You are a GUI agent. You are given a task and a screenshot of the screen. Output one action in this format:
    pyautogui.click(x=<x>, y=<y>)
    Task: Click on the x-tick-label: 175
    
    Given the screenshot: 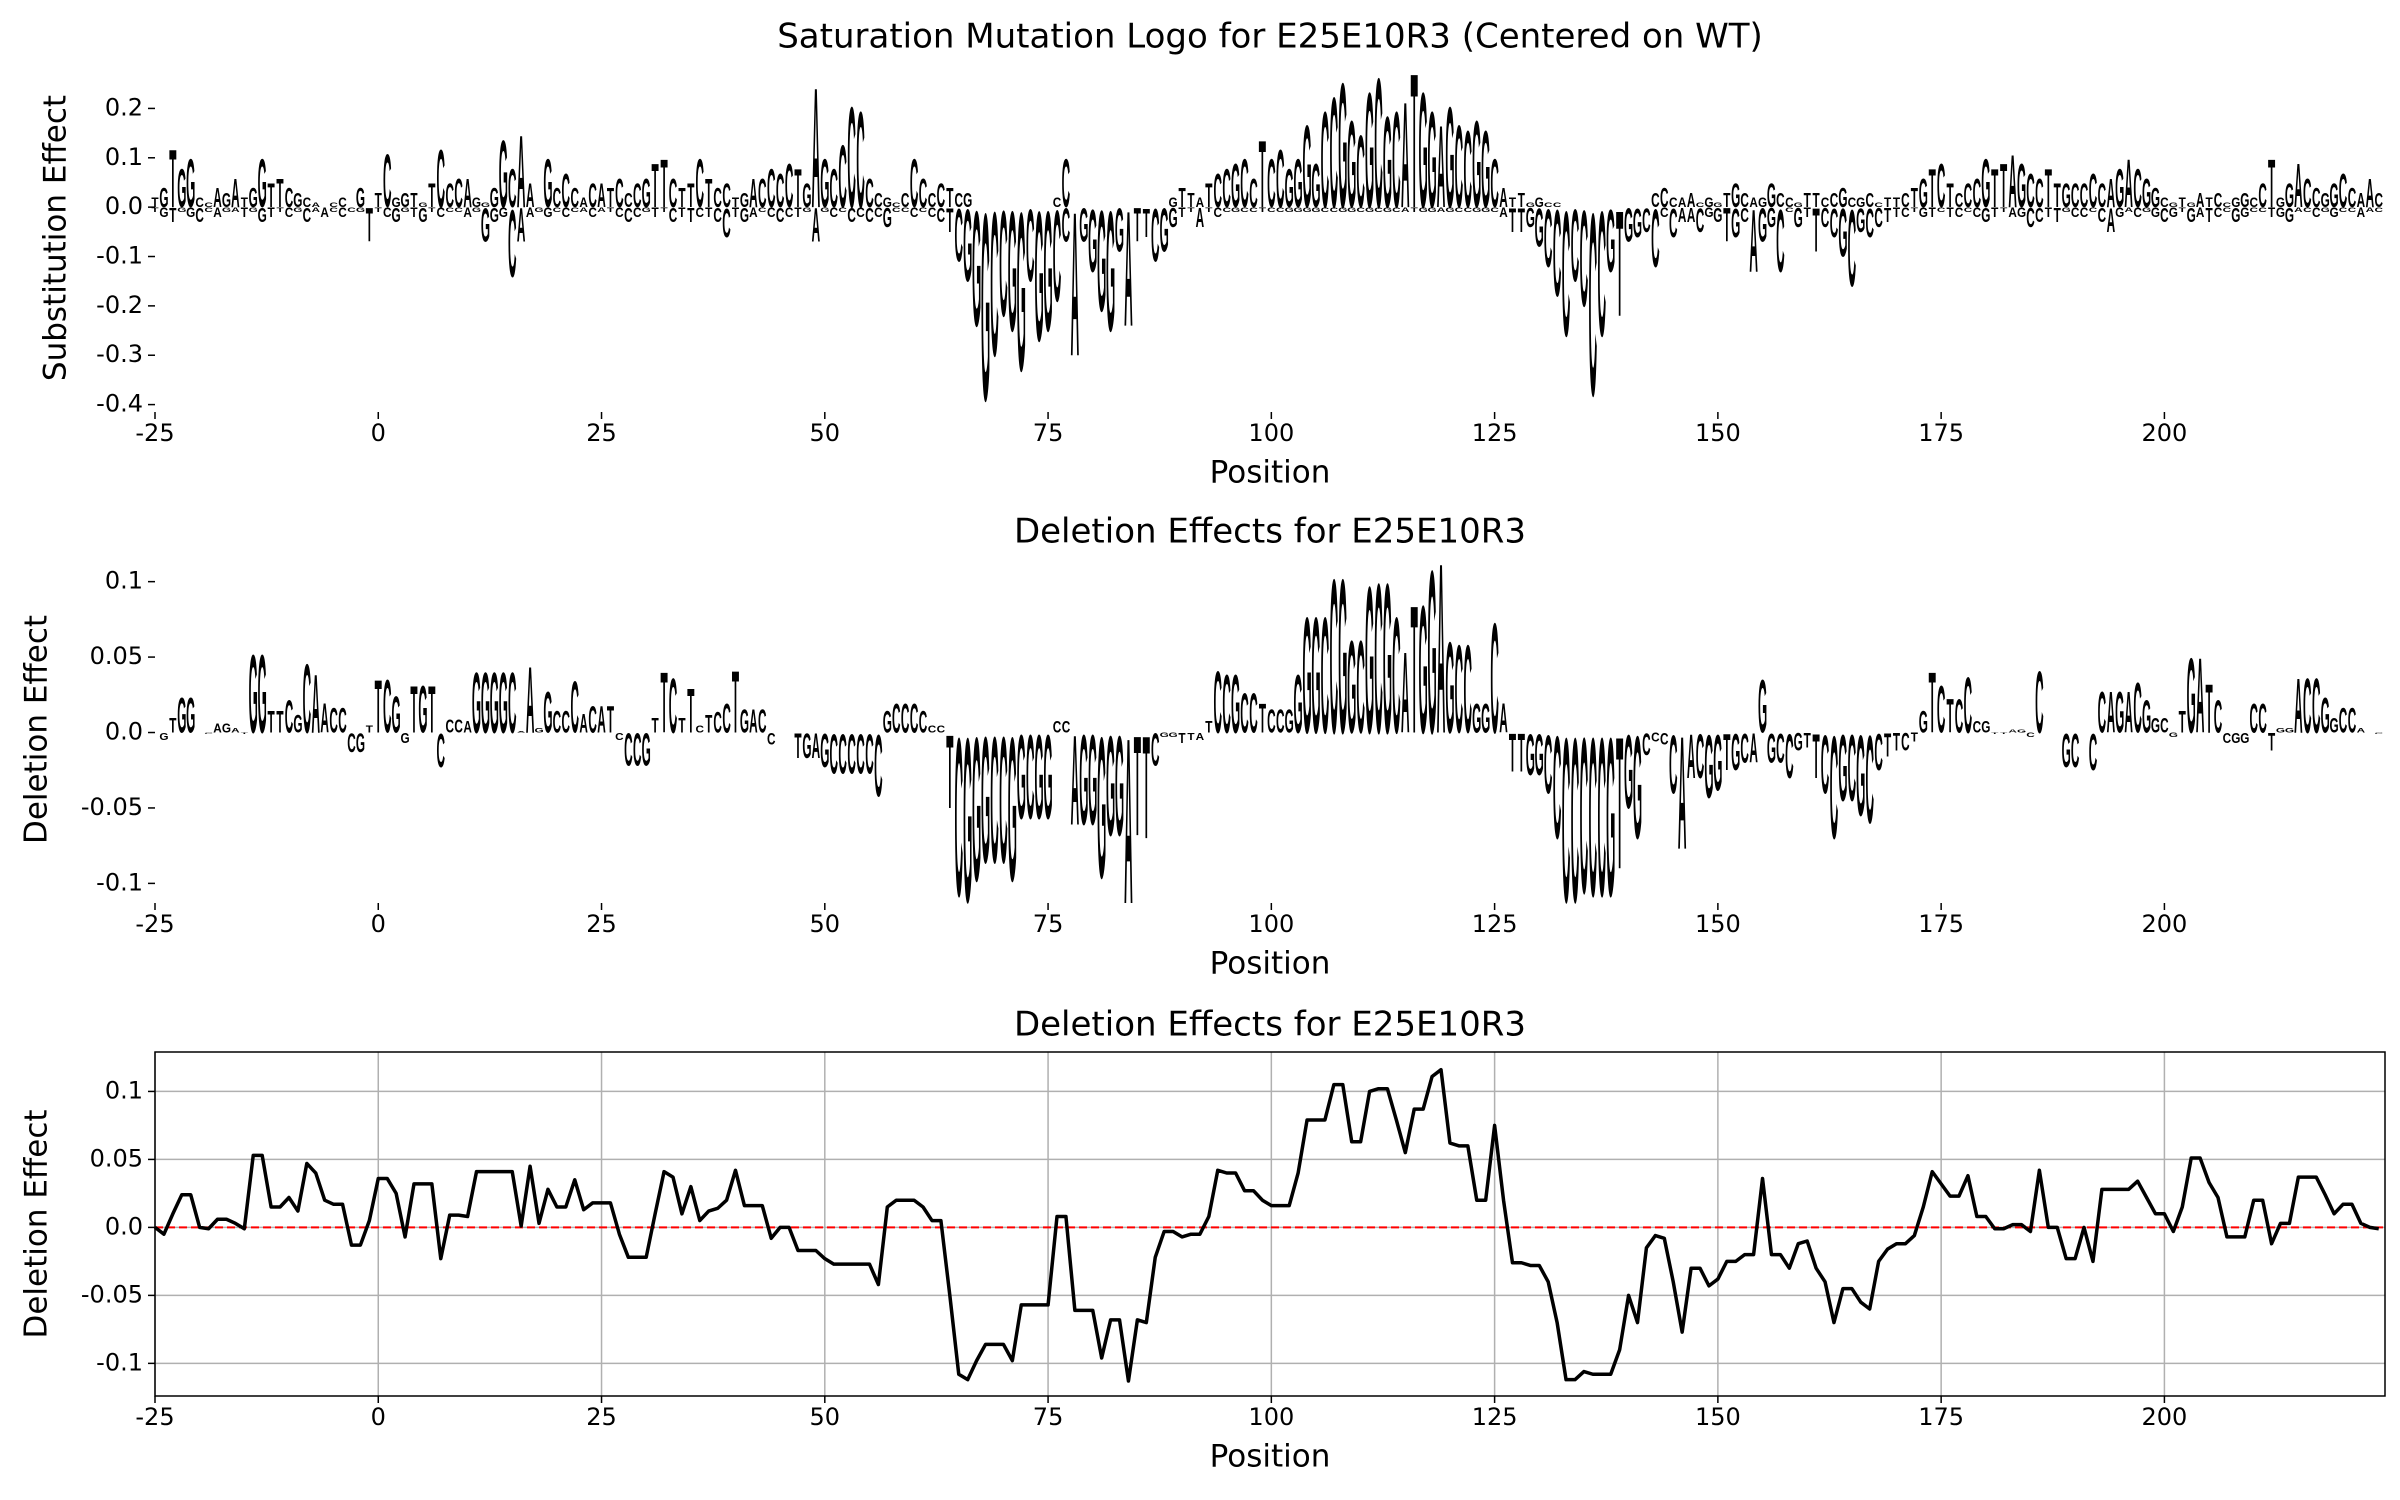 What is the action you would take?
    pyautogui.click(x=1941, y=924)
    